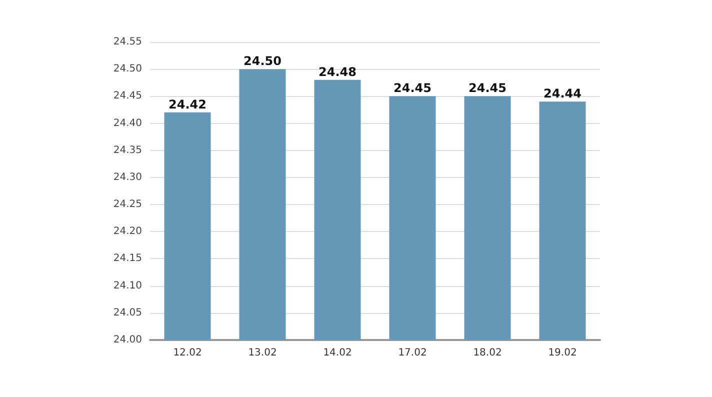 The image size is (712, 397). What do you see at coordinates (127, 177) in the screenshot?
I see `y-tick-label: 24.30` at bounding box center [127, 177].